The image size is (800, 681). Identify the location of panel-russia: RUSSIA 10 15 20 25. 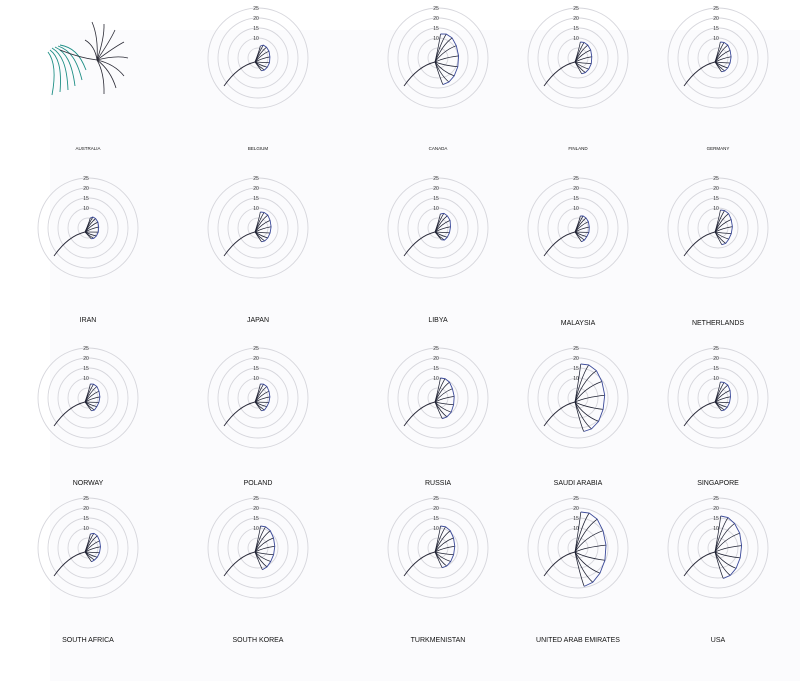
(438, 416).